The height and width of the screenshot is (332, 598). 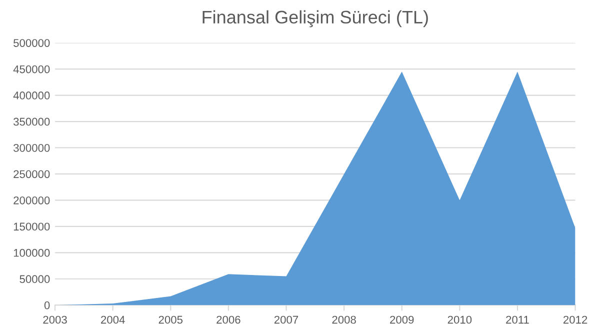 What do you see at coordinates (460, 320) in the screenshot?
I see `x-tick-label: 2010` at bounding box center [460, 320].